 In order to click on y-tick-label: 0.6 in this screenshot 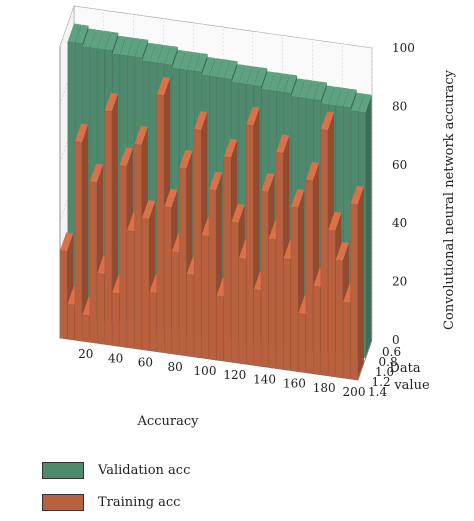, I will do `click(391, 352)`.